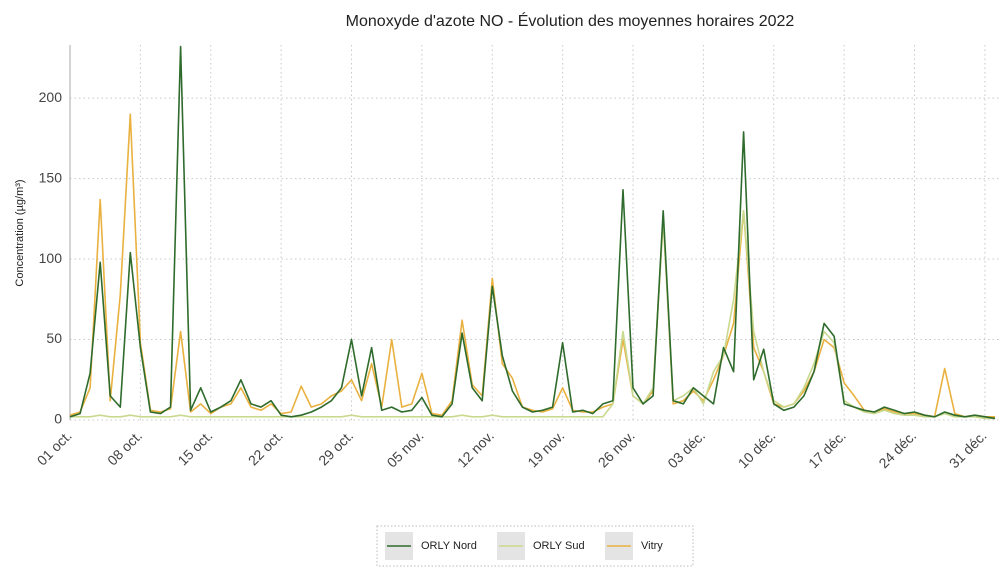 This screenshot has width=1003, height=568. Describe the element at coordinates (559, 546) in the screenshot. I see `legend-label: ORLY Sud` at that location.